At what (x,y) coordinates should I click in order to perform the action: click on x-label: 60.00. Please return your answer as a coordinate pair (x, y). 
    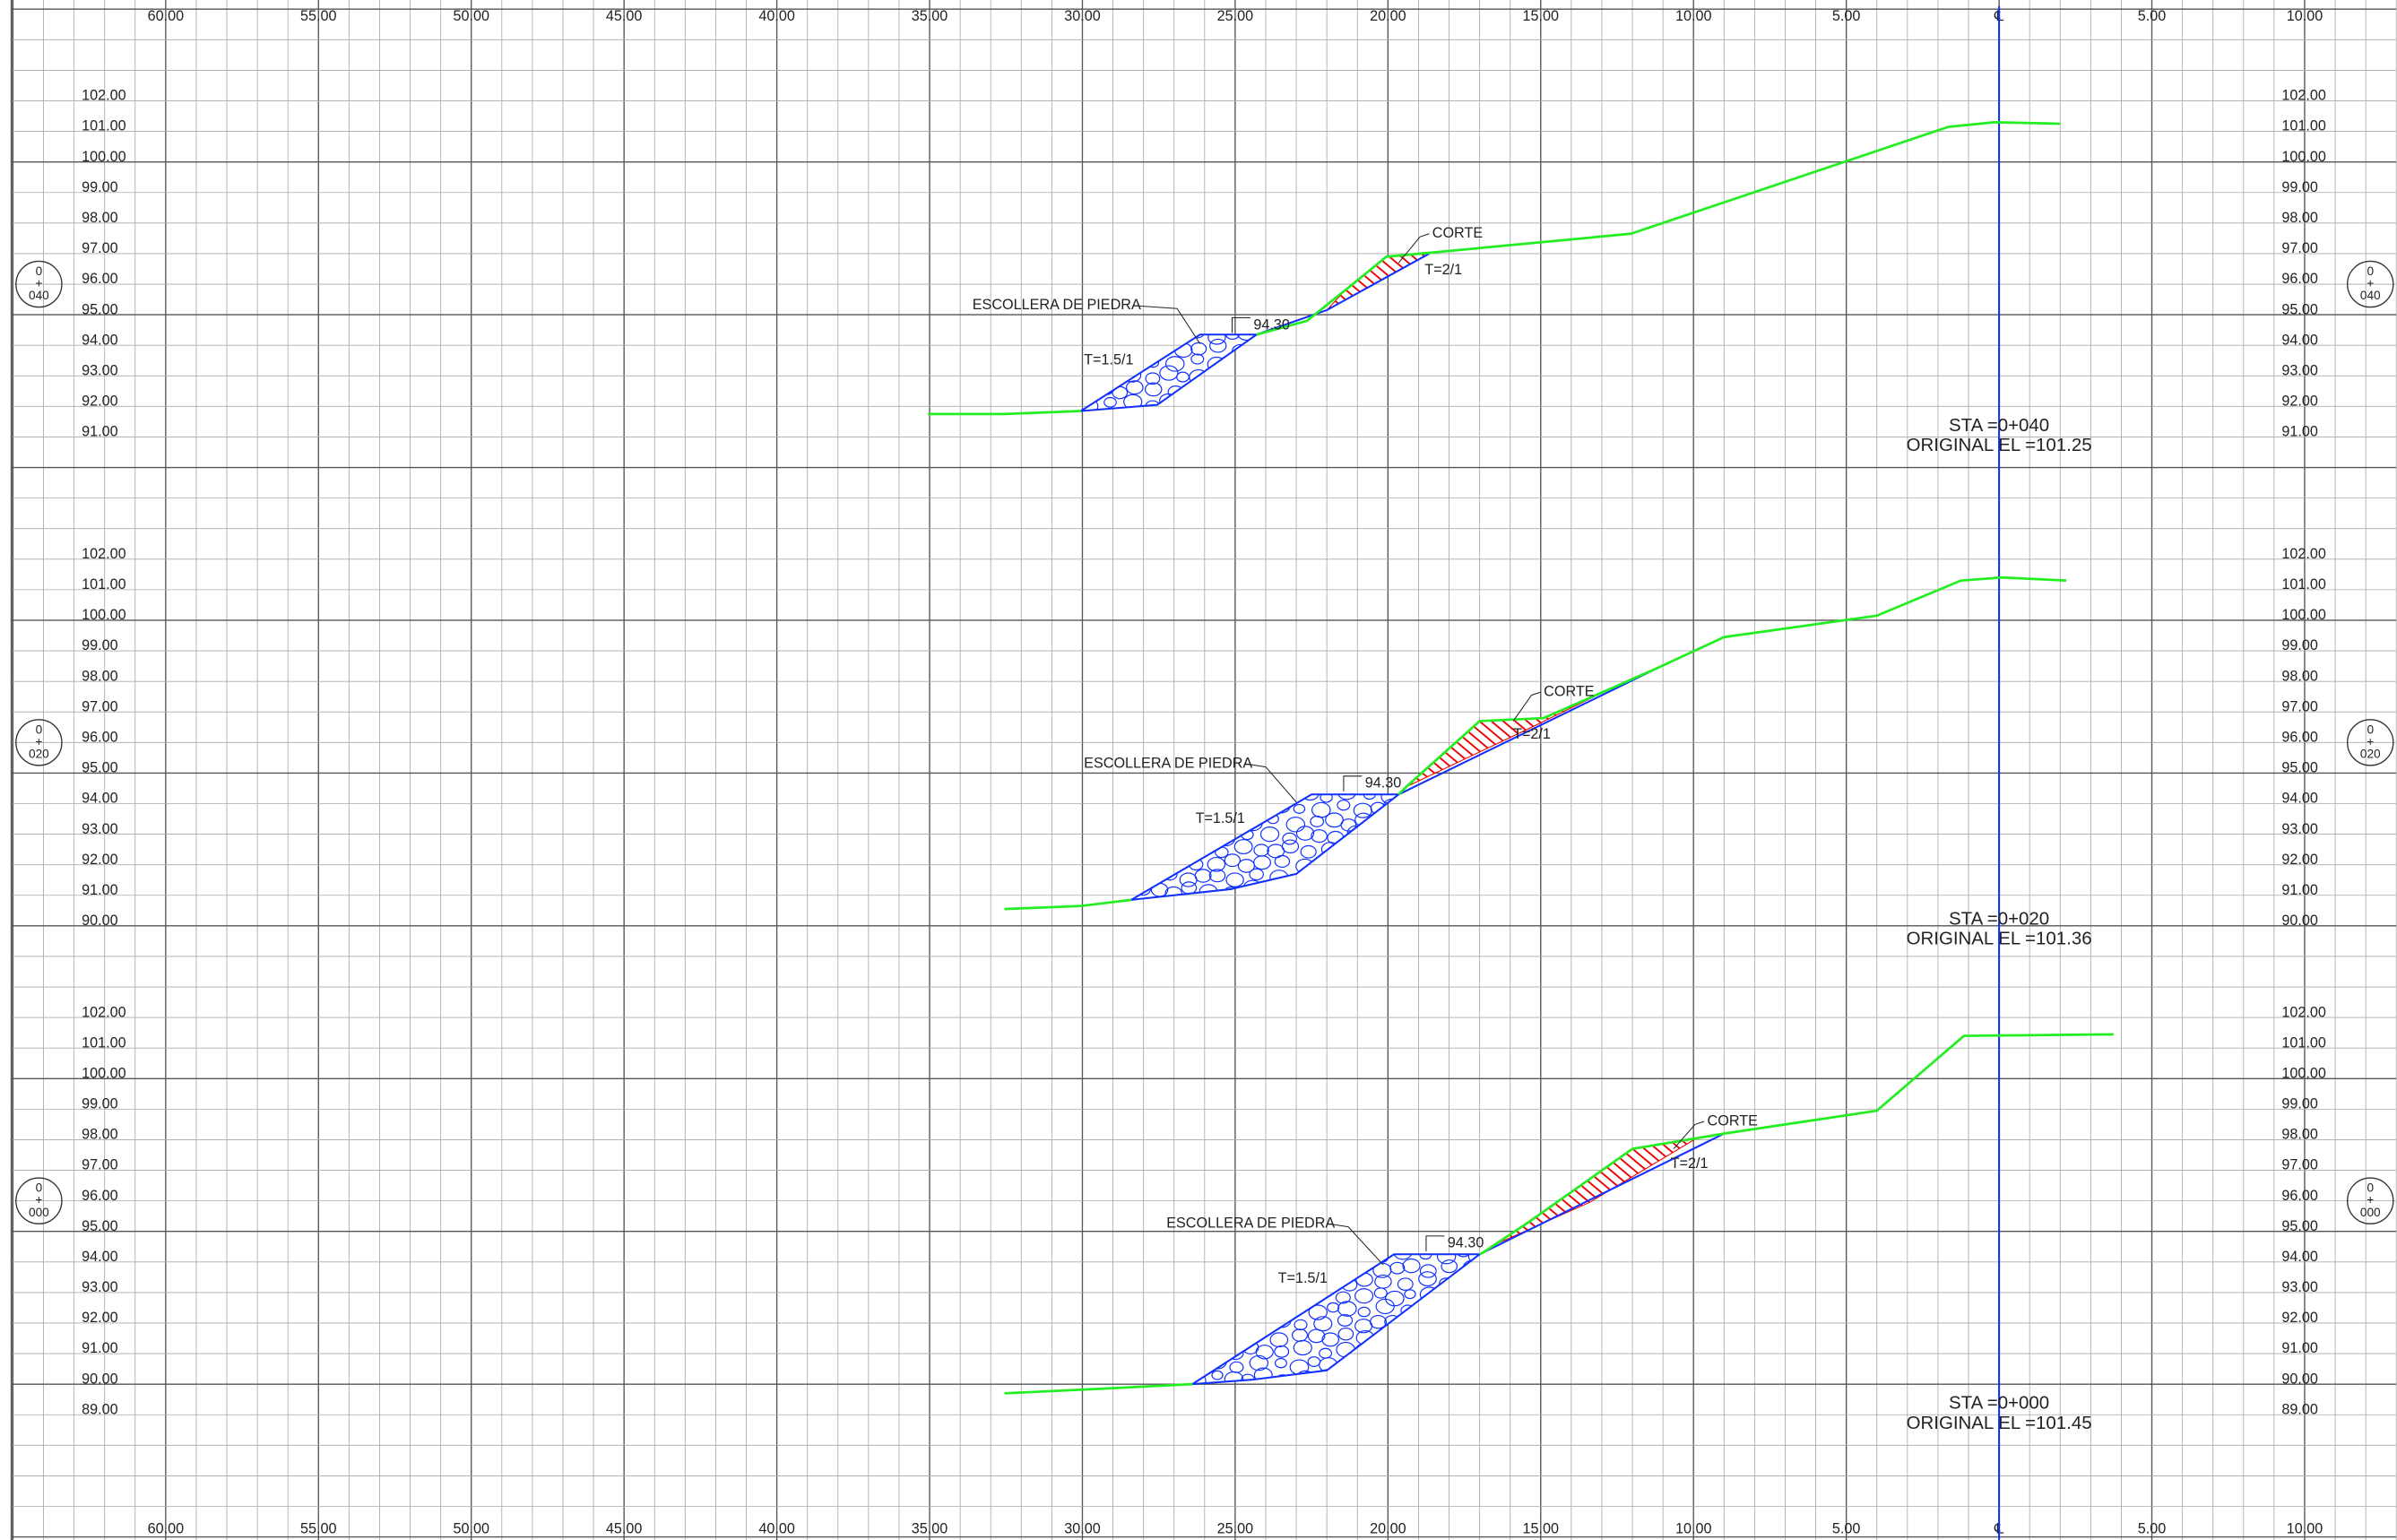
    Looking at the image, I should click on (167, 1528).